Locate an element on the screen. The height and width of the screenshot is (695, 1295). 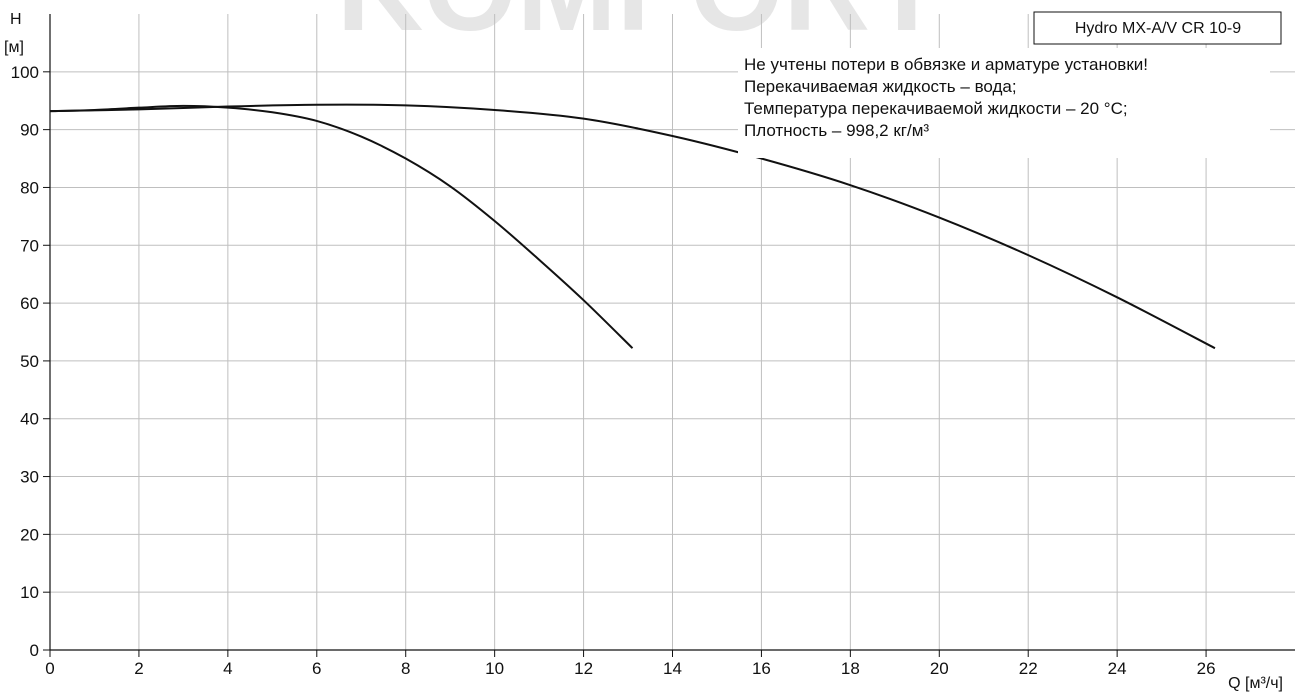
x-tick-label-8: 8 is located at coordinates (405, 668).